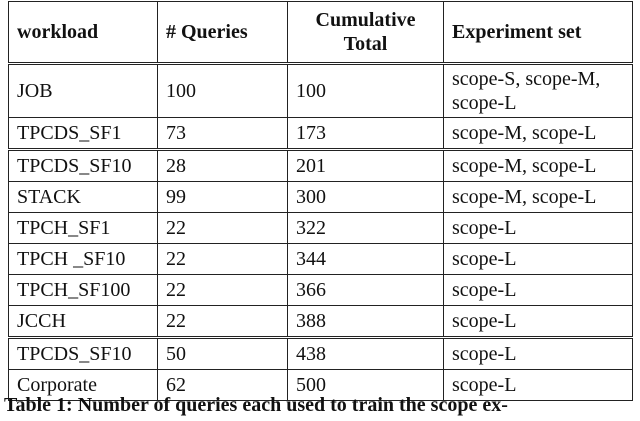 This screenshot has width=640, height=421. I want to click on table-cell: 173, so click(365, 134).